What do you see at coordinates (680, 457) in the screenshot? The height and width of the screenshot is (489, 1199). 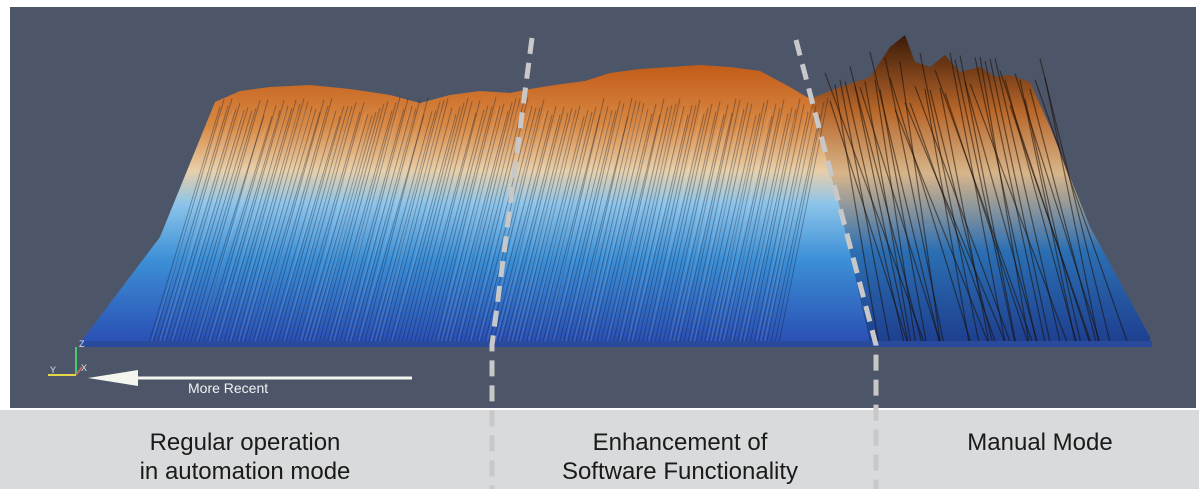 I see `caption-enhancement: Enhancement of Software Functionality` at bounding box center [680, 457].